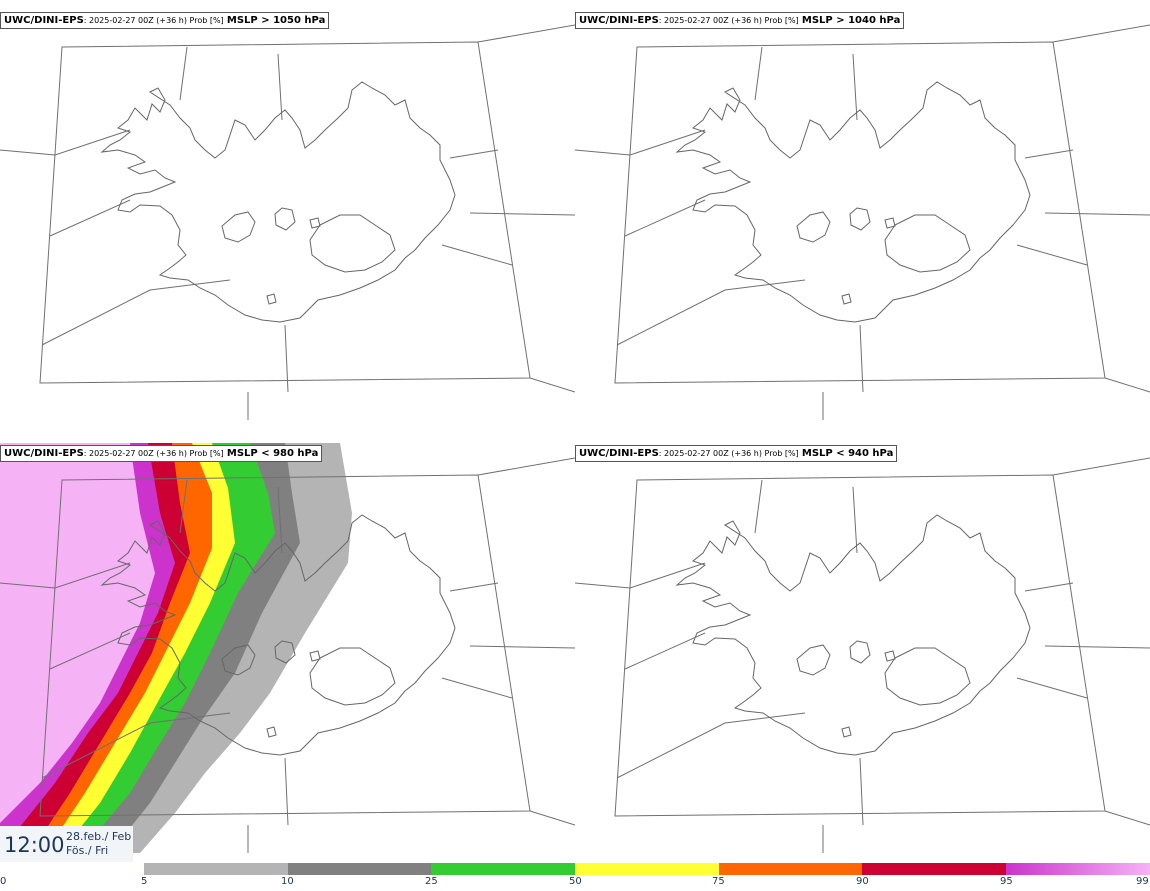  I want to click on legend-tick: 75, so click(718, 881).